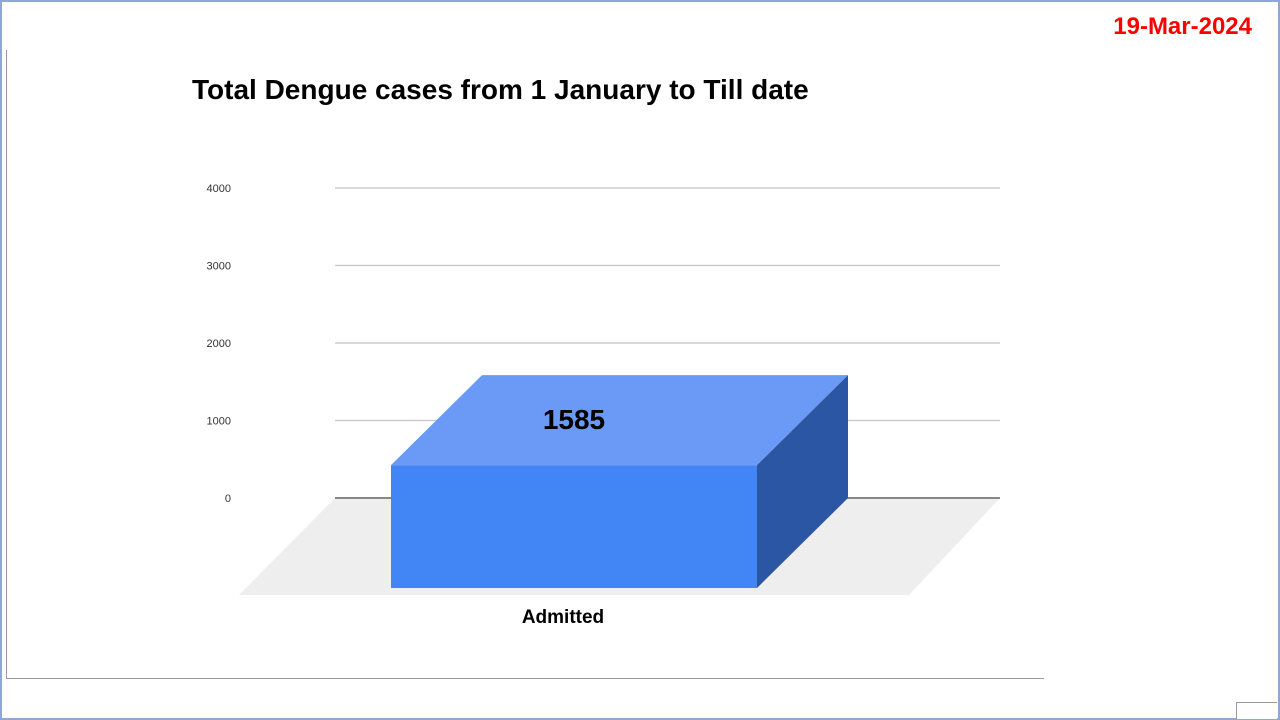  Describe the element at coordinates (6, 364) in the screenshot. I see `left-border-line` at that location.